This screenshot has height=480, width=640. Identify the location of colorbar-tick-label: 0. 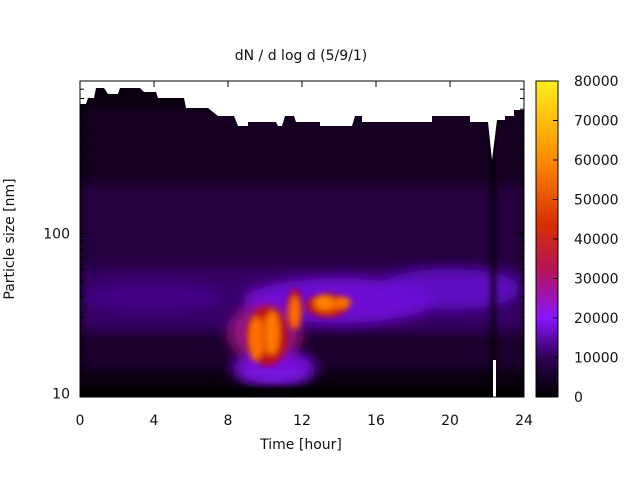
(578, 398).